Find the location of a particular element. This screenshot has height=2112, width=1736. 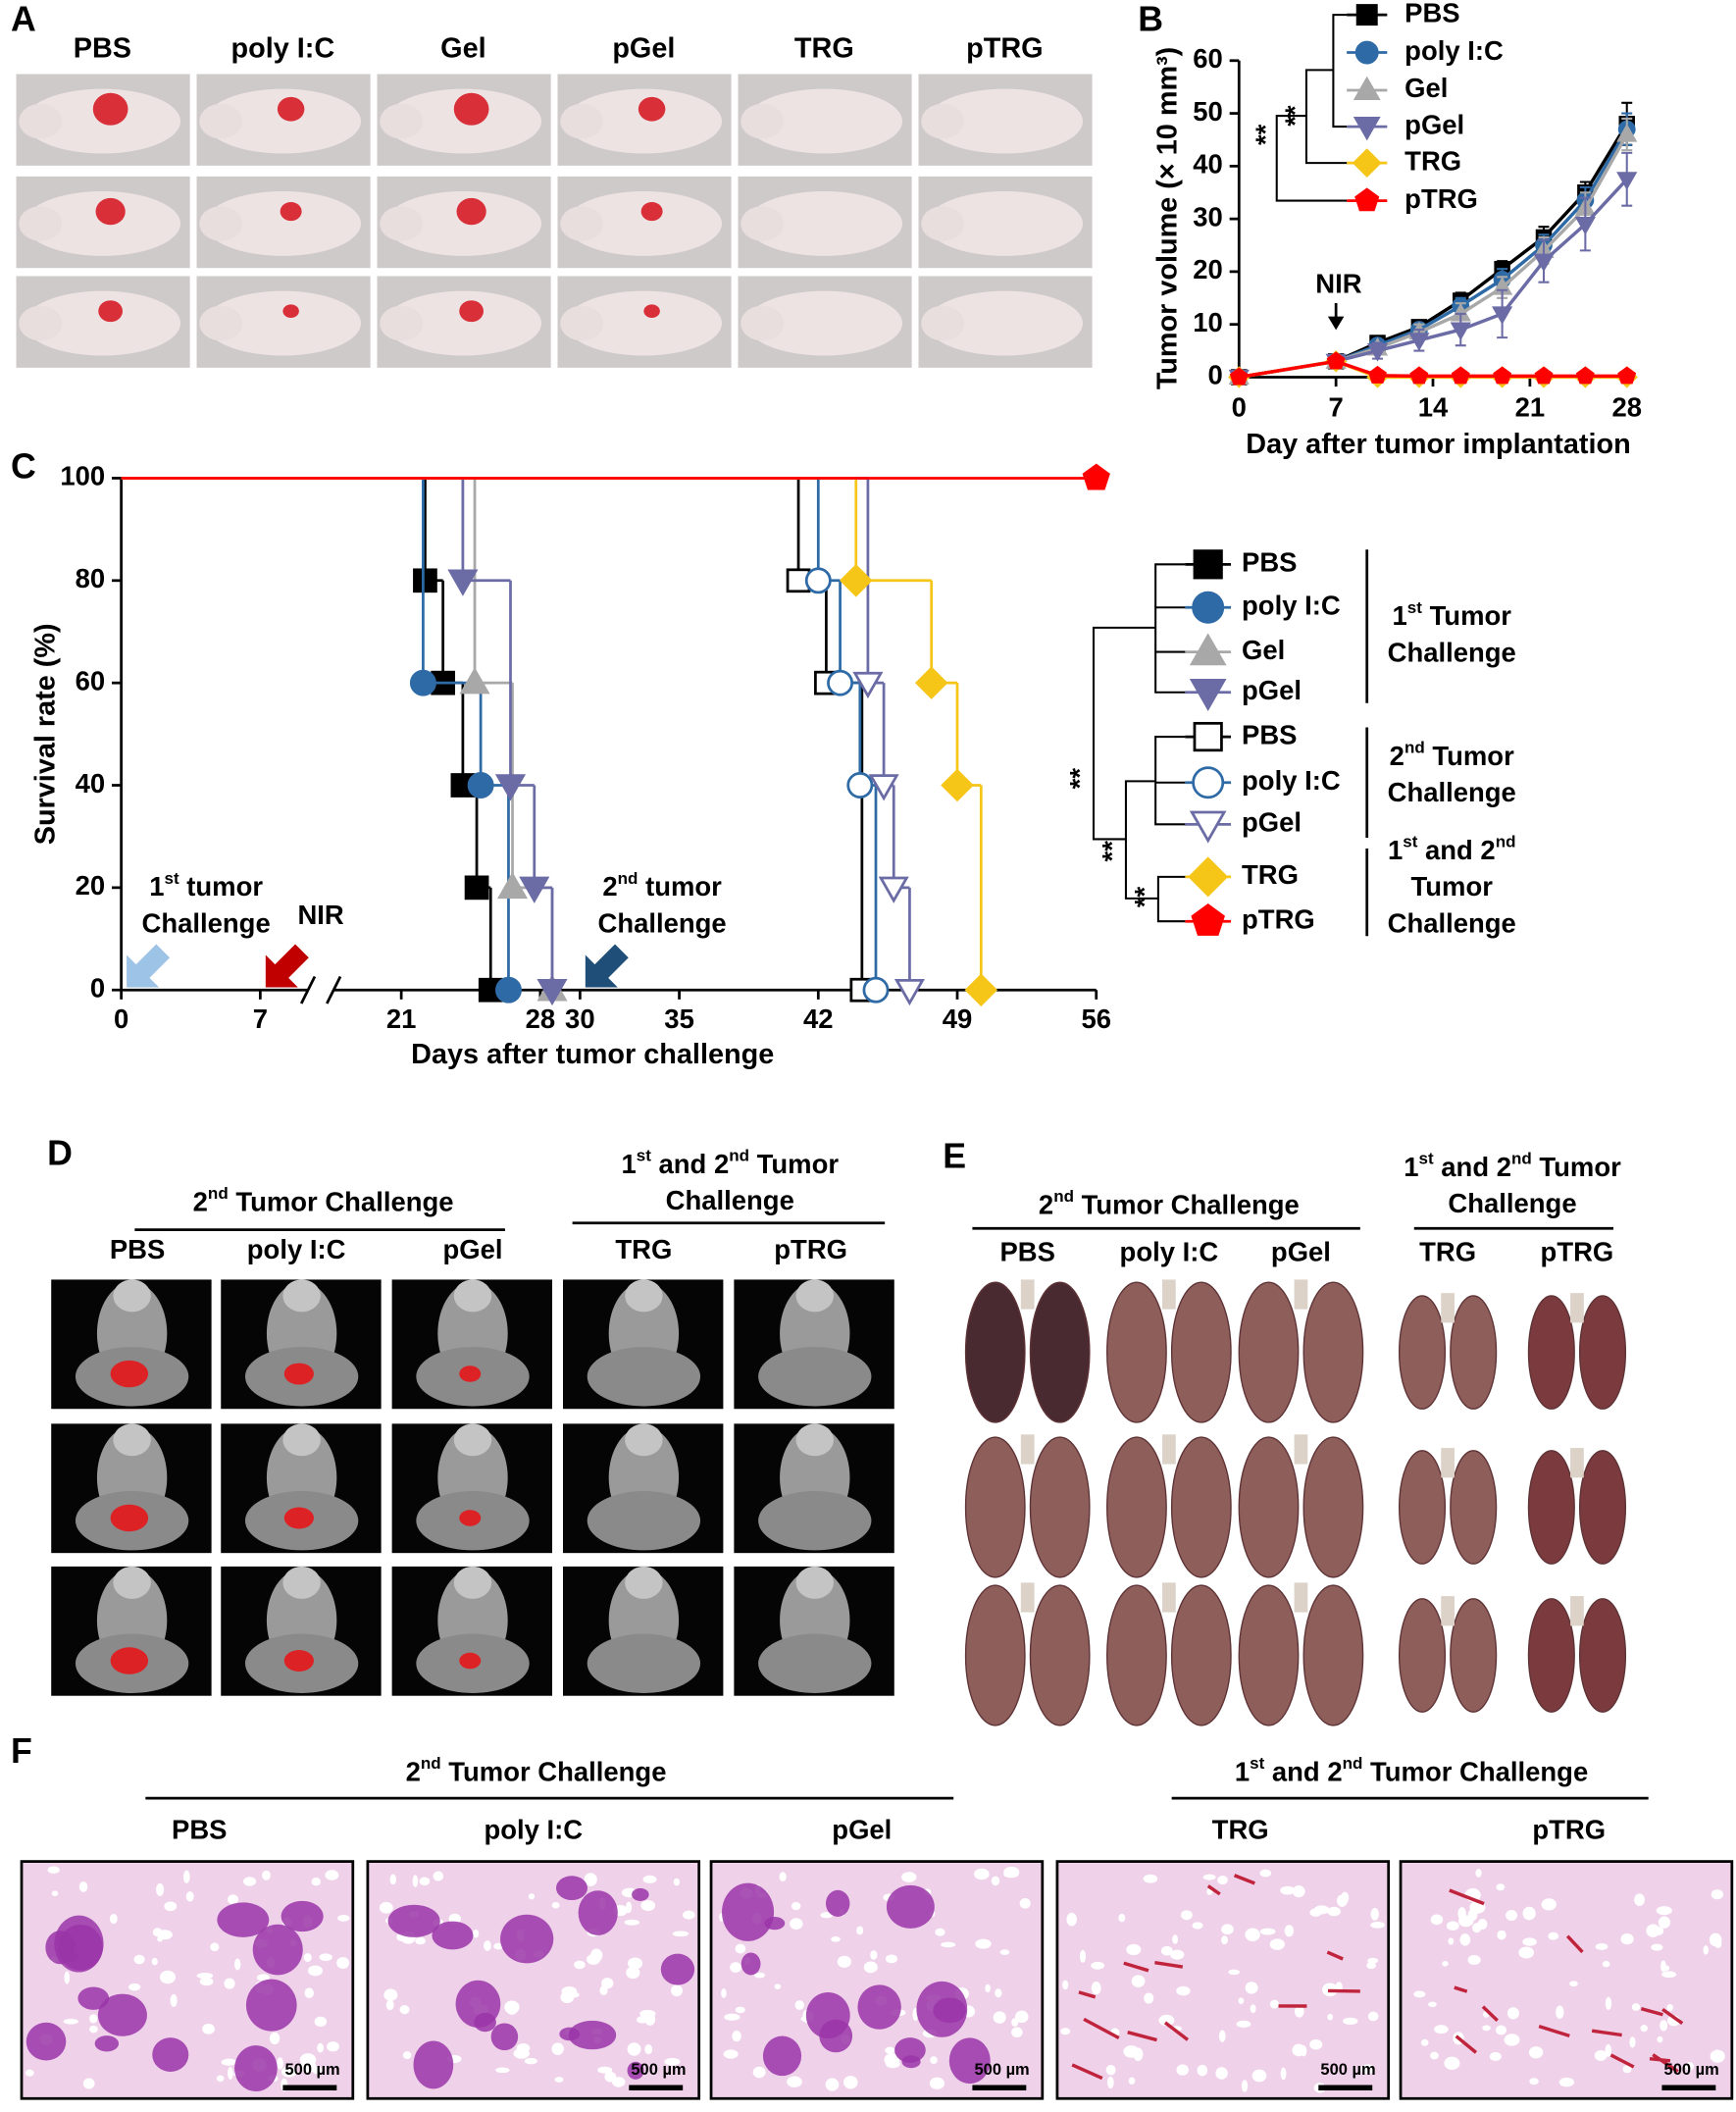

scale-bar-label: 500 µm is located at coordinates (1692, 2070).